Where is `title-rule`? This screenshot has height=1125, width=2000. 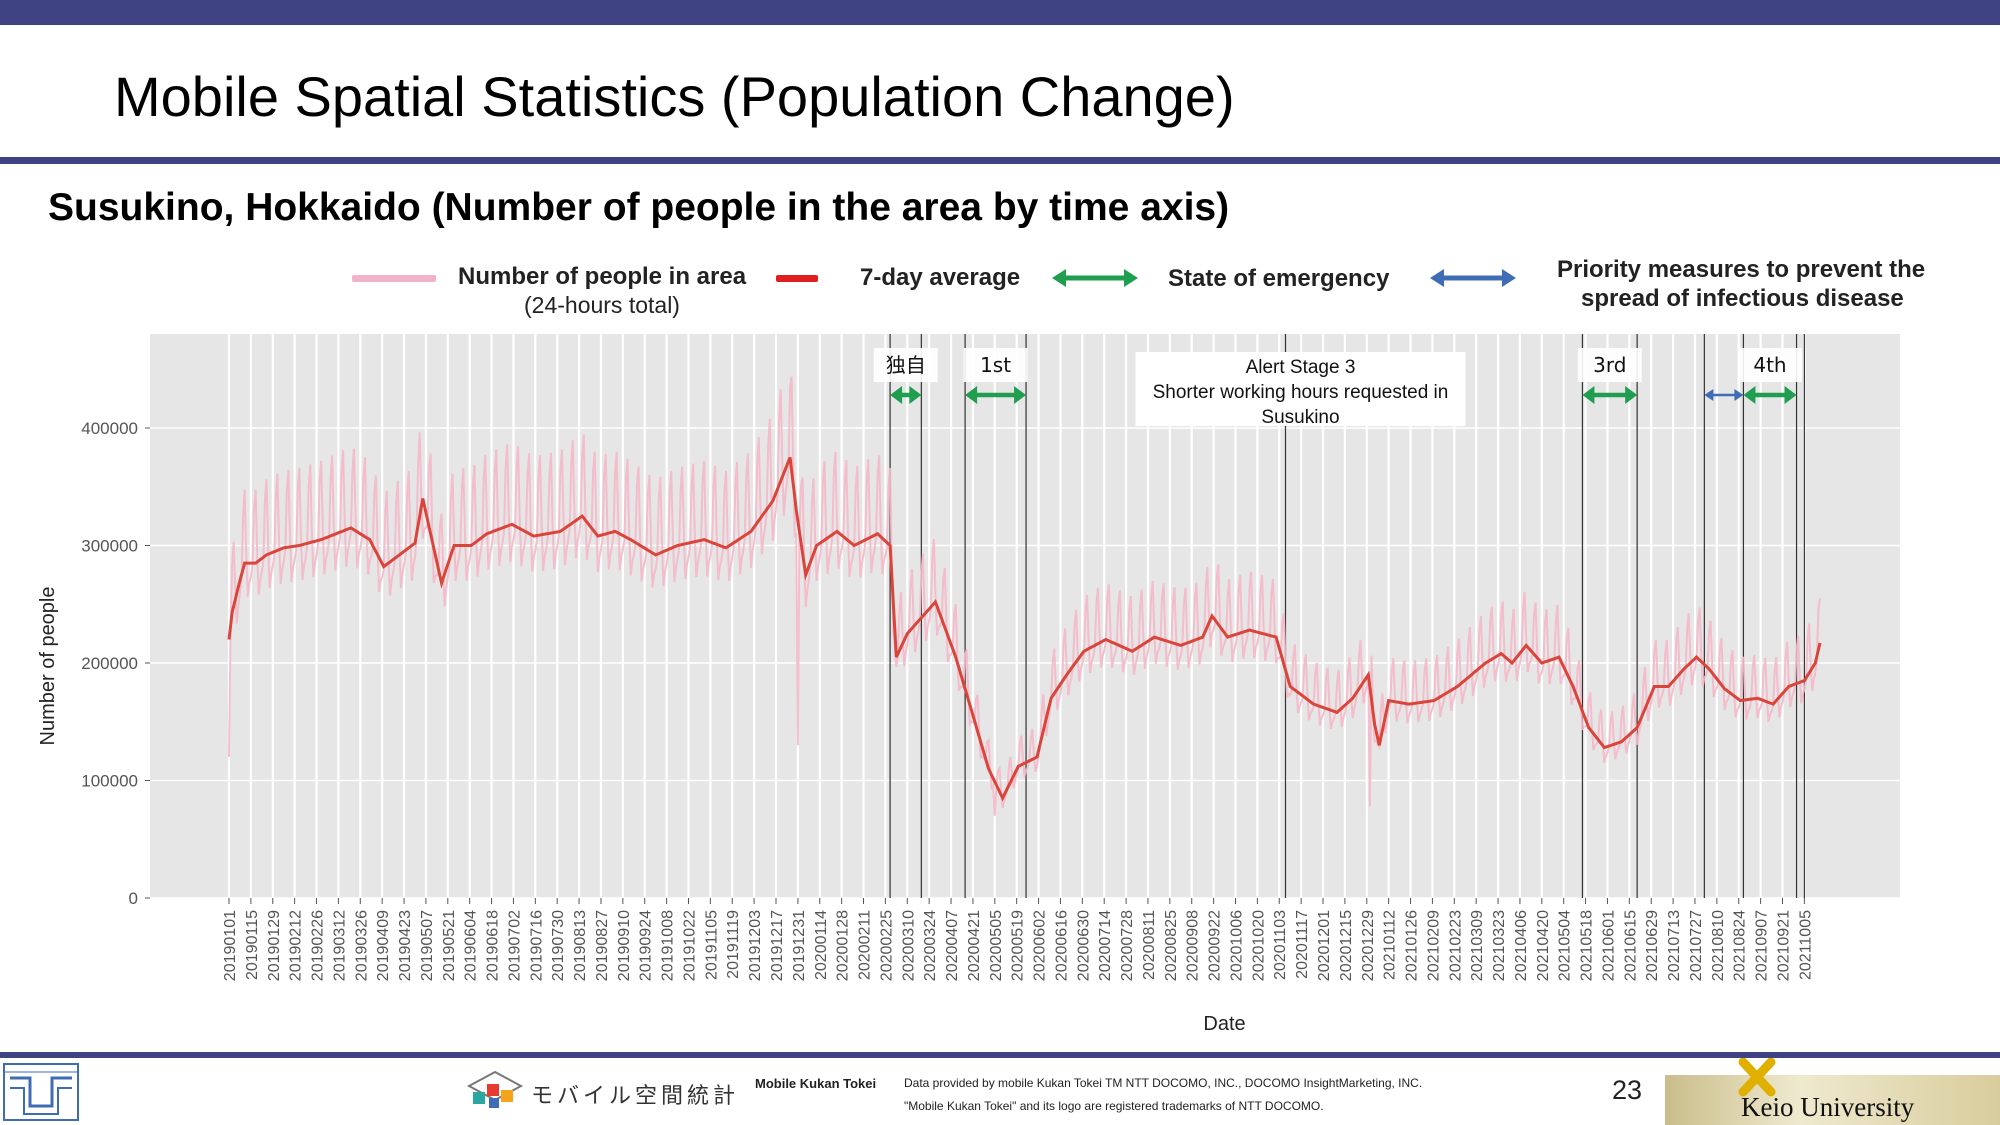
title-rule is located at coordinates (1000, 160).